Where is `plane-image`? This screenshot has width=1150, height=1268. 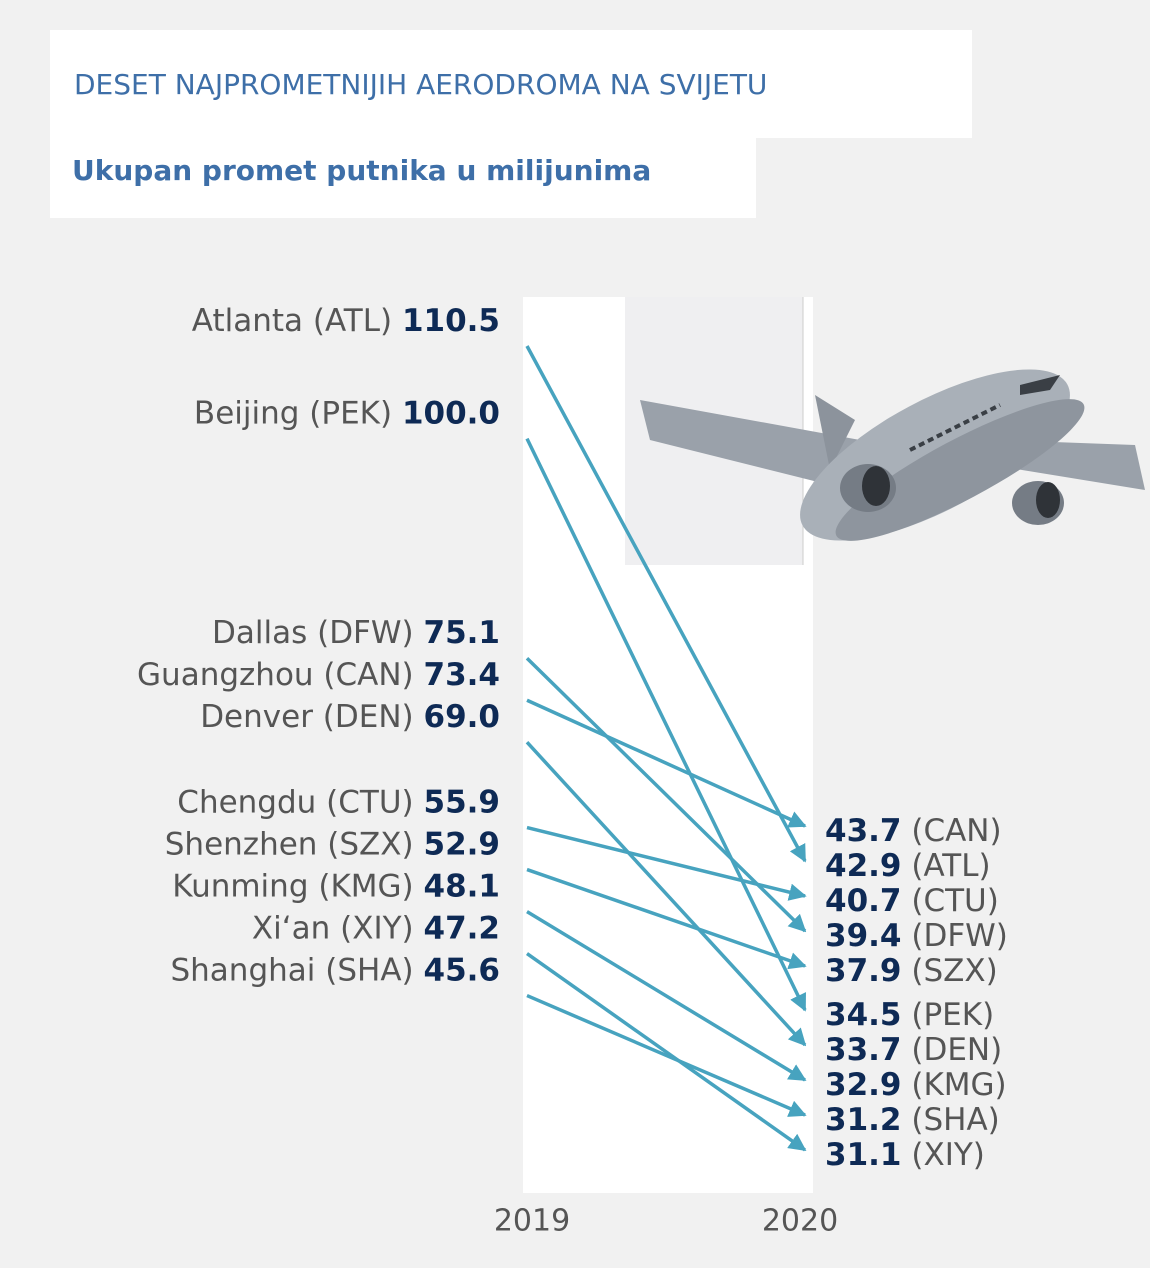
plane-image is located at coordinates (885, 431).